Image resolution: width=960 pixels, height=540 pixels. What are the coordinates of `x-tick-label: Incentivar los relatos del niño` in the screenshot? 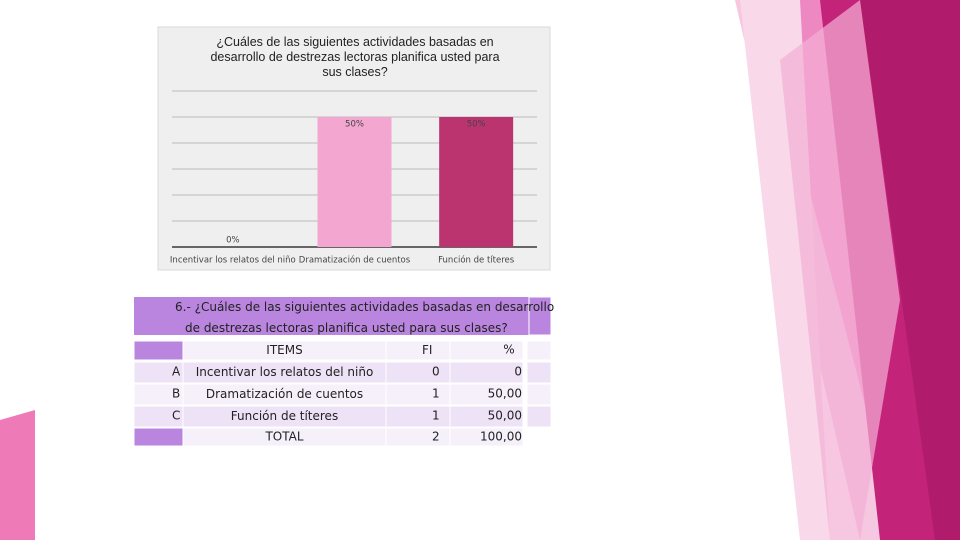 It's located at (233, 261).